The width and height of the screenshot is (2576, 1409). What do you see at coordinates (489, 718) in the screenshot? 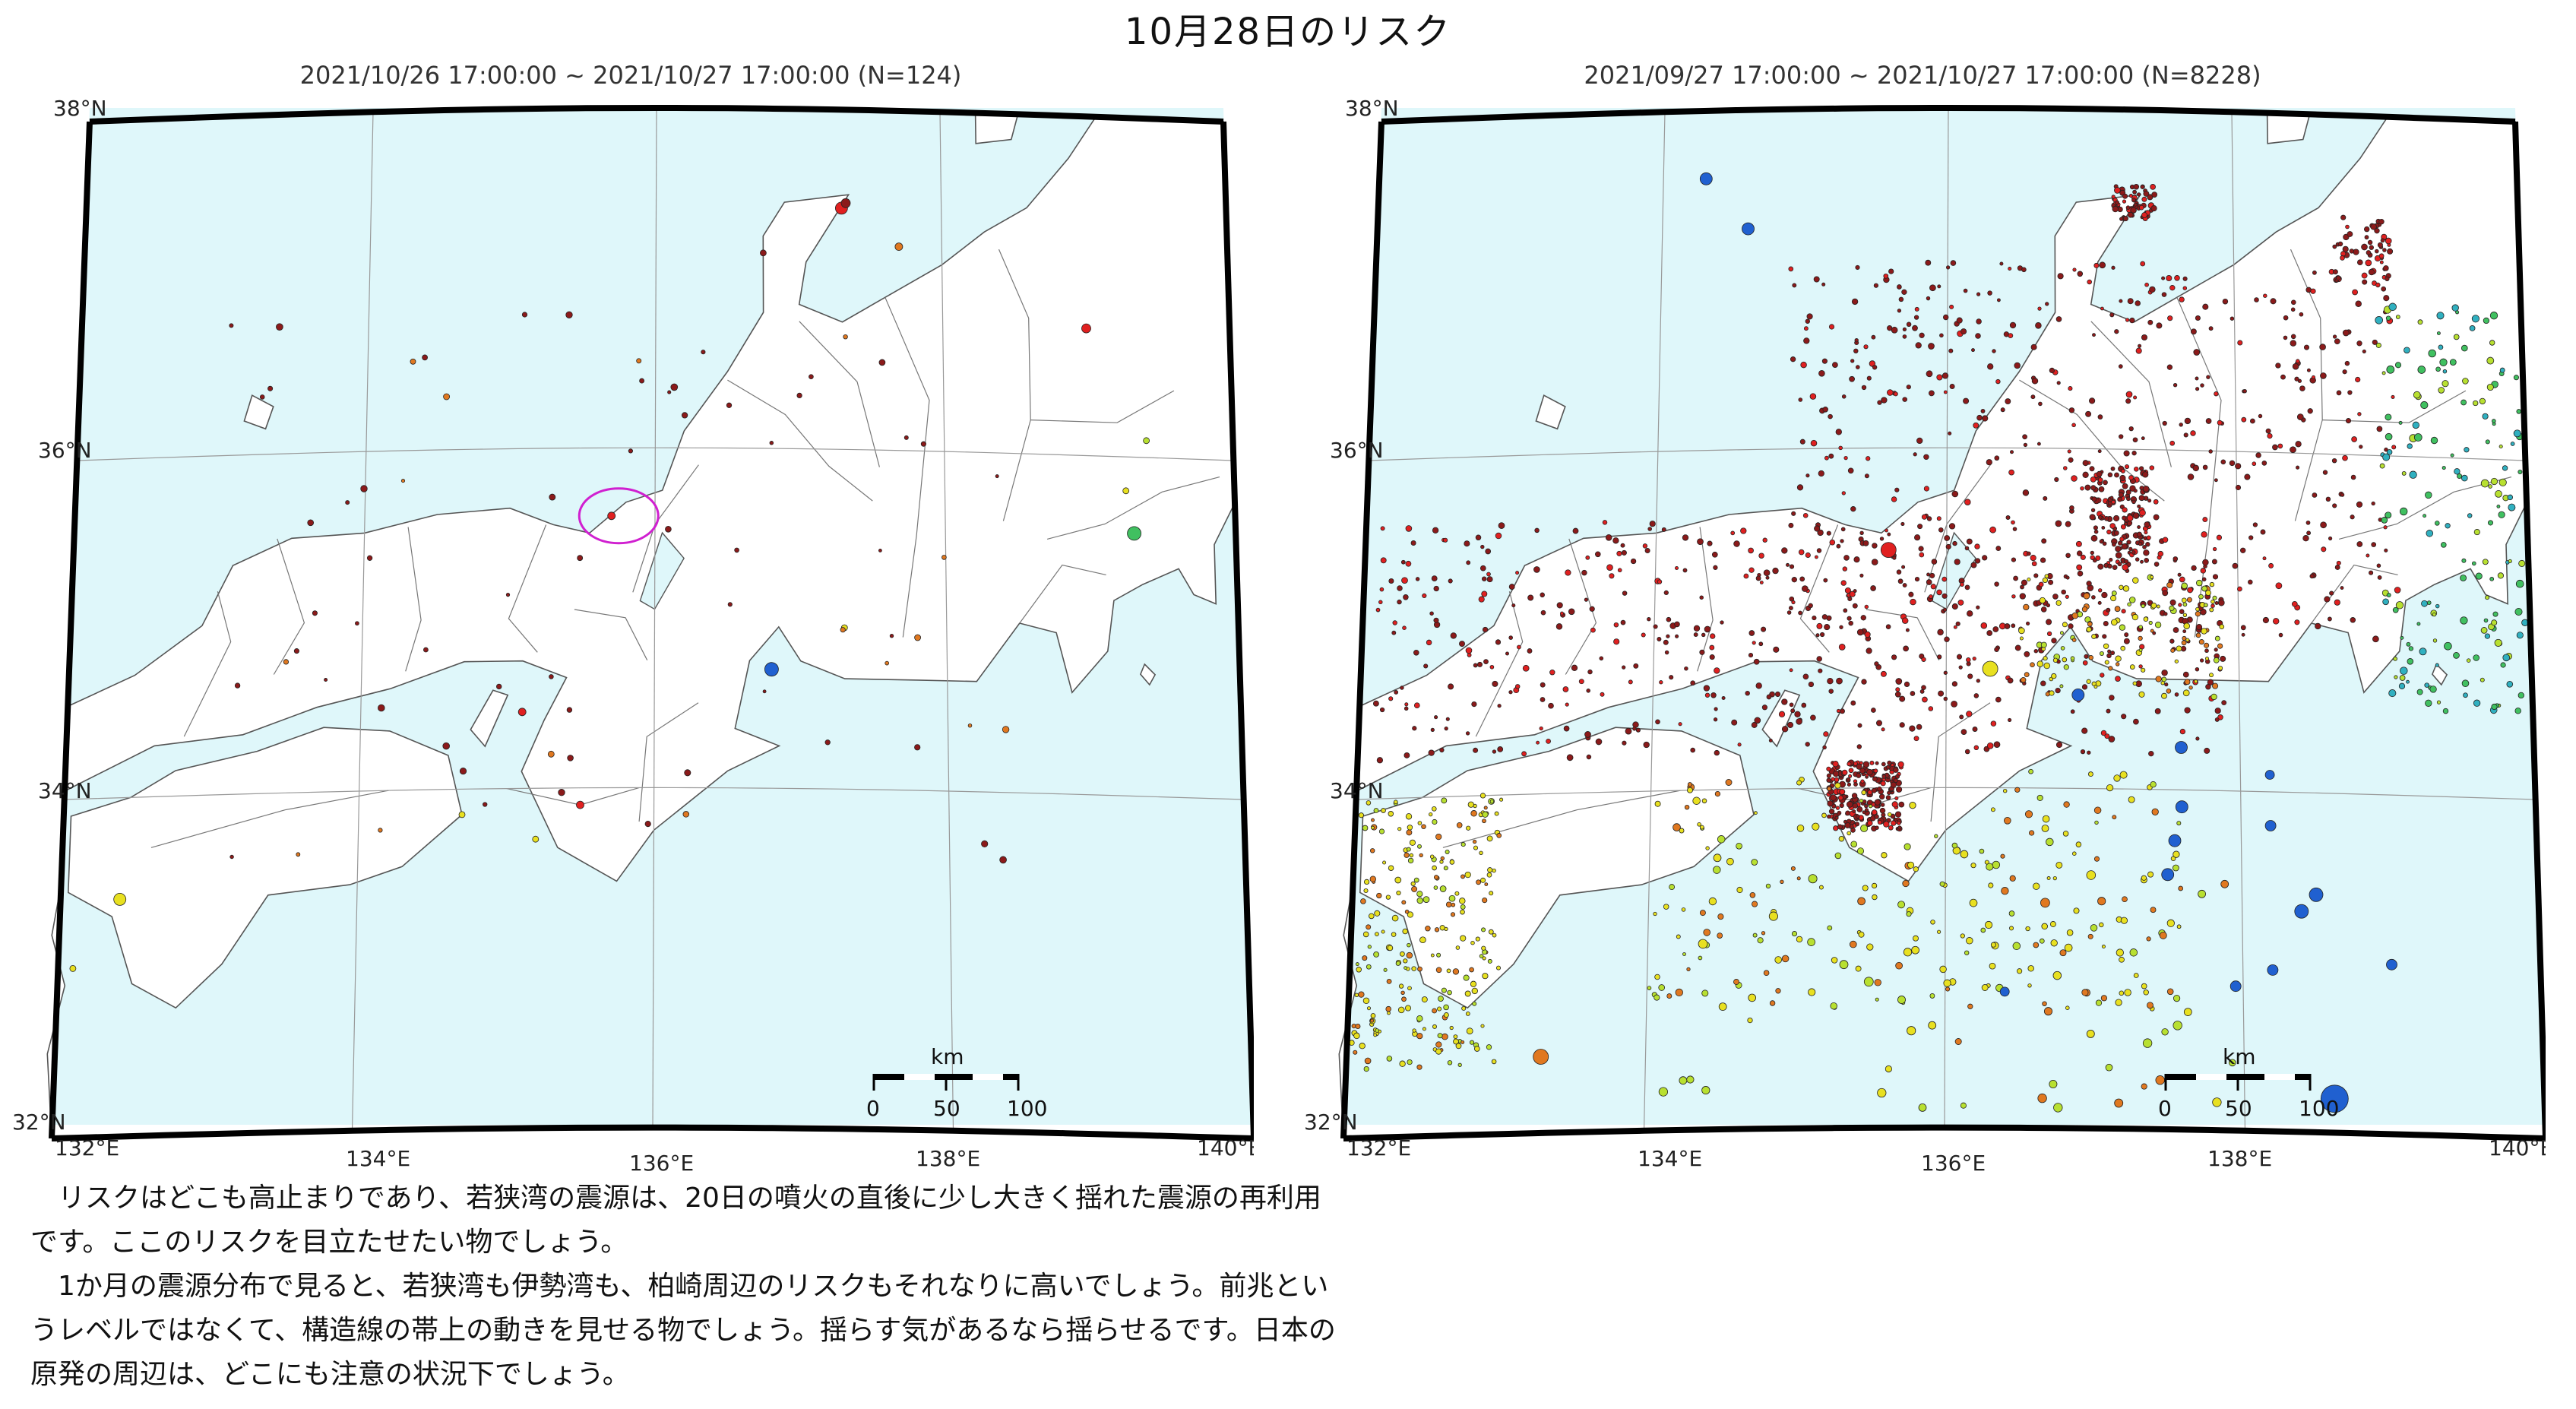
I see `landmass` at bounding box center [489, 718].